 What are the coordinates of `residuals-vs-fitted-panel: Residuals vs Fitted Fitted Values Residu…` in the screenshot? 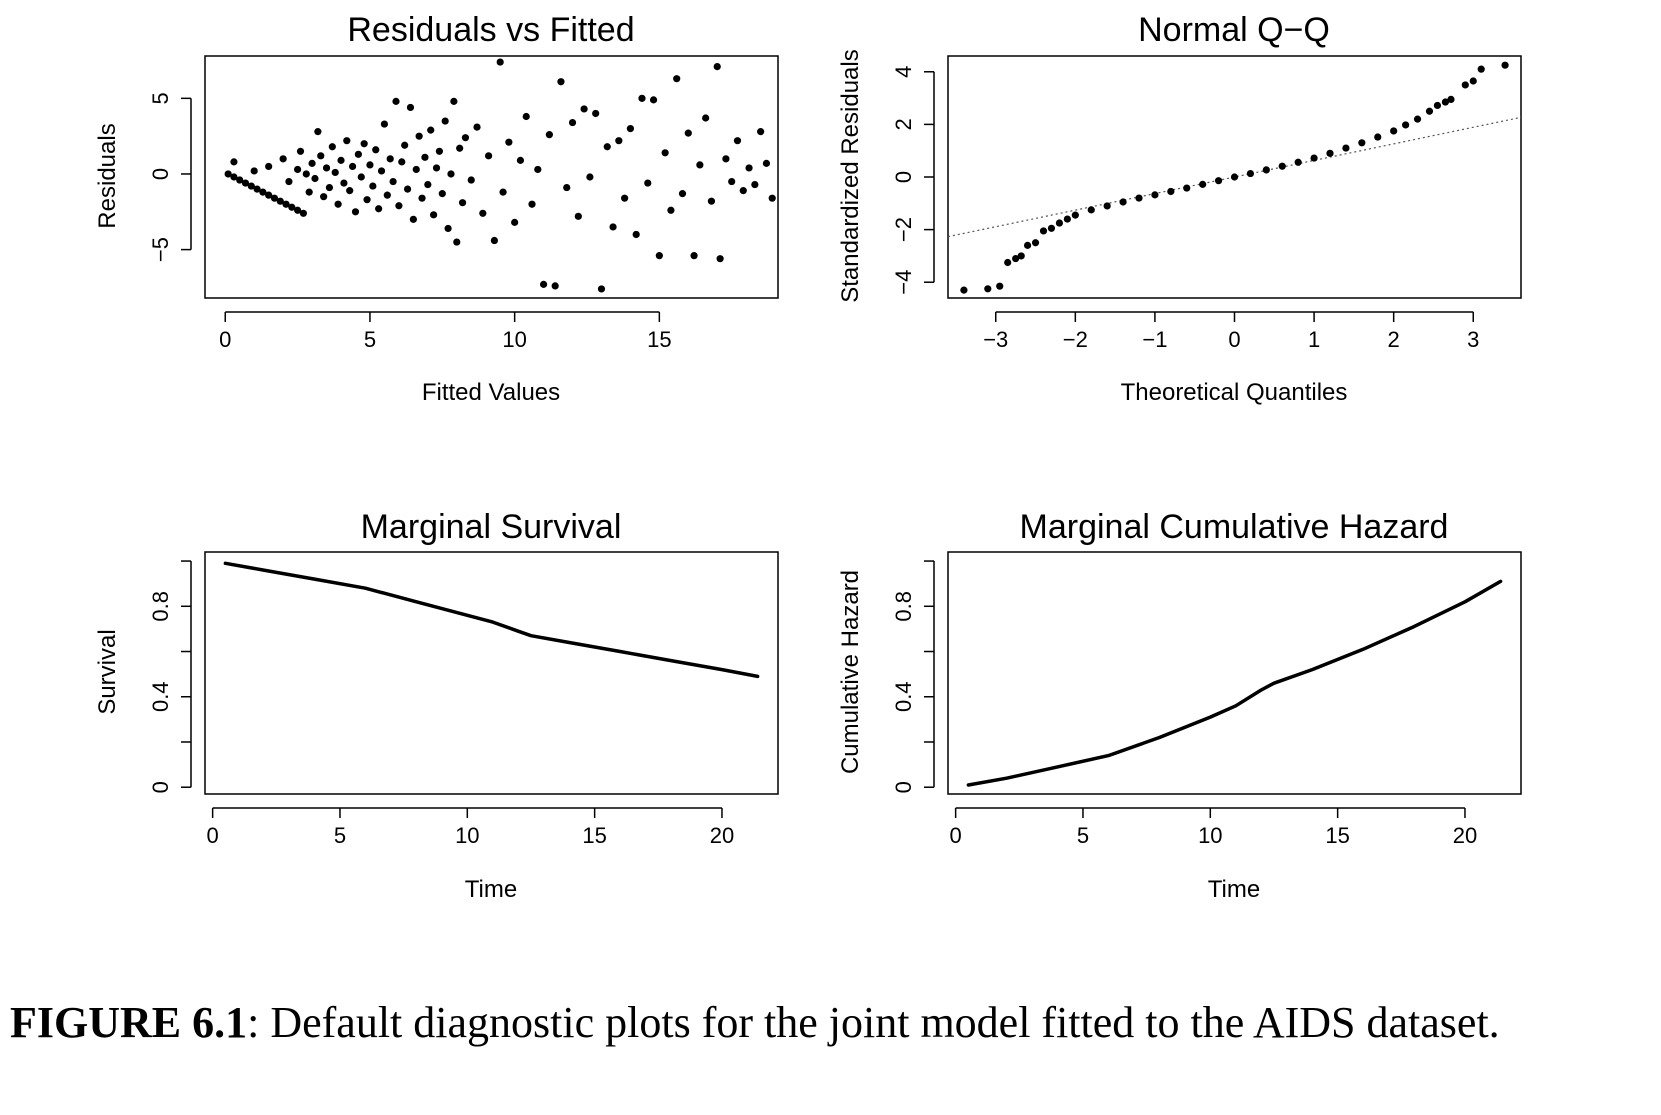 It's located at (436, 208).